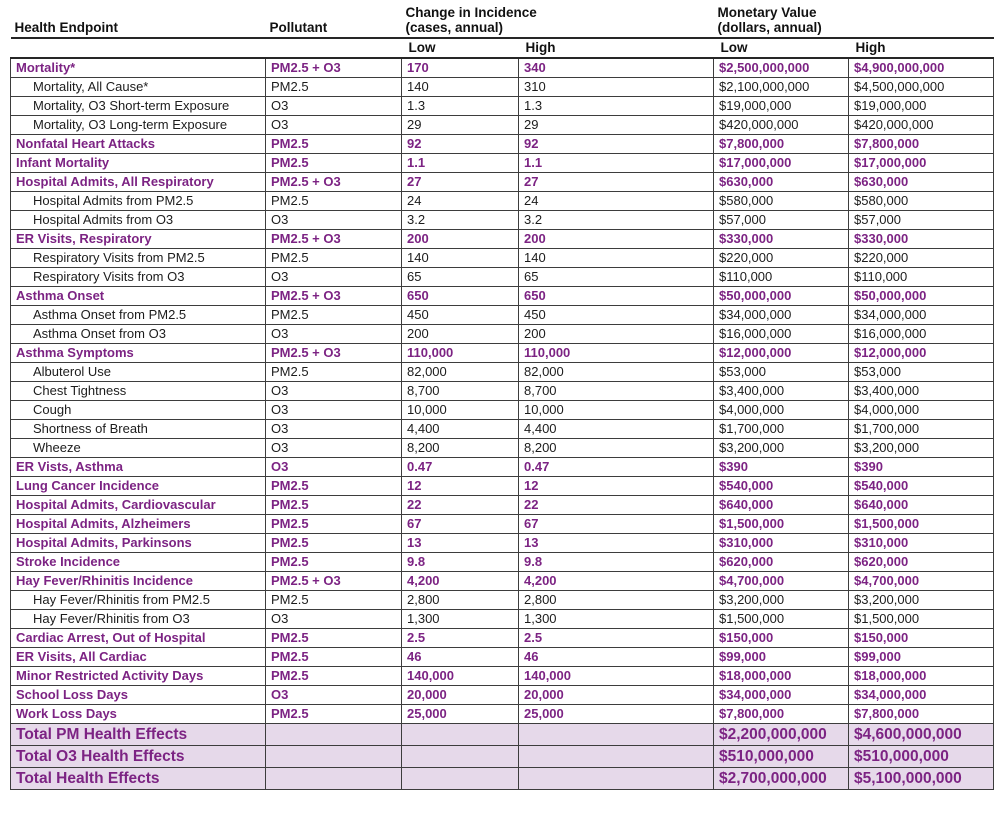  What do you see at coordinates (781, 505) in the screenshot?
I see `monetary-low-cell: $640,000` at bounding box center [781, 505].